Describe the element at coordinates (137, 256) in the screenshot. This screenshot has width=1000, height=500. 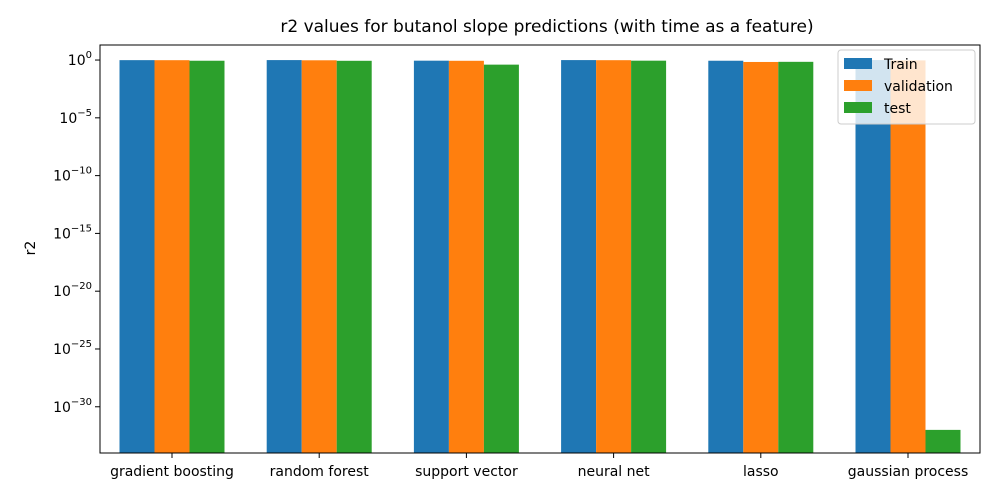
I see `bar-train-gradient-boosting` at that location.